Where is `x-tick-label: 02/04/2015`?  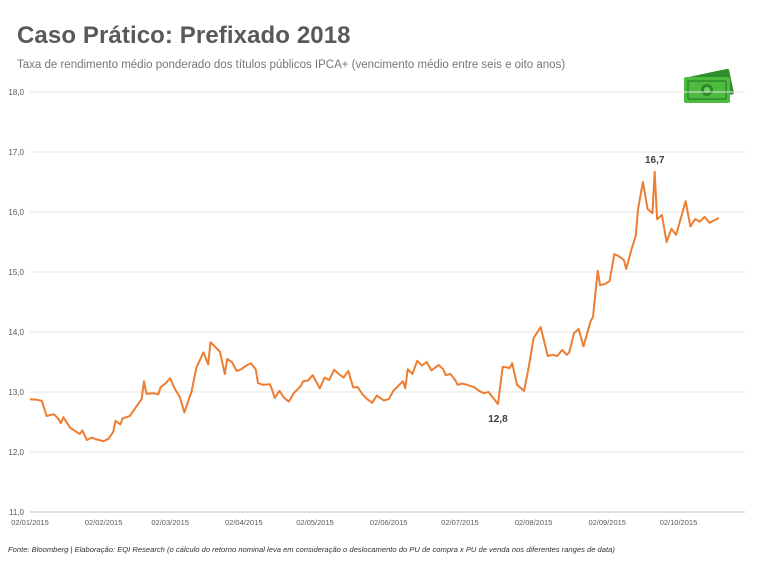 x-tick-label: 02/04/2015 is located at coordinates (244, 522).